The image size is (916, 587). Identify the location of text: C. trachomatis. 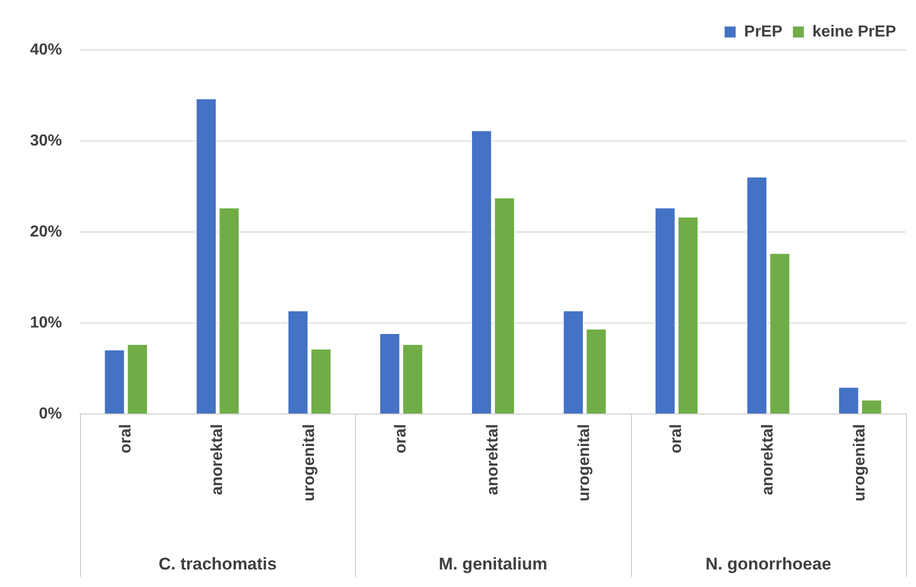
(217, 564).